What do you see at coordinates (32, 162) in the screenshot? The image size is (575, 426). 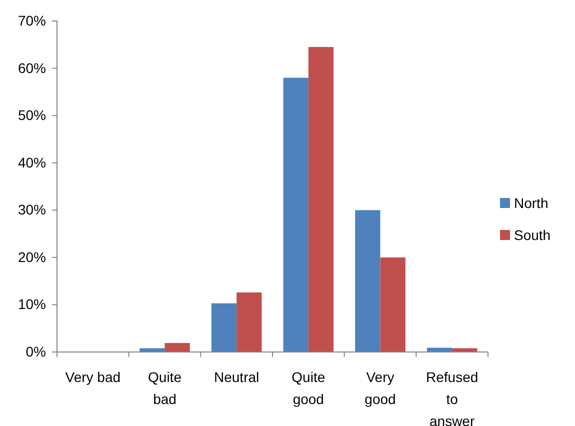 I see `y-tick-label: 40%` at bounding box center [32, 162].